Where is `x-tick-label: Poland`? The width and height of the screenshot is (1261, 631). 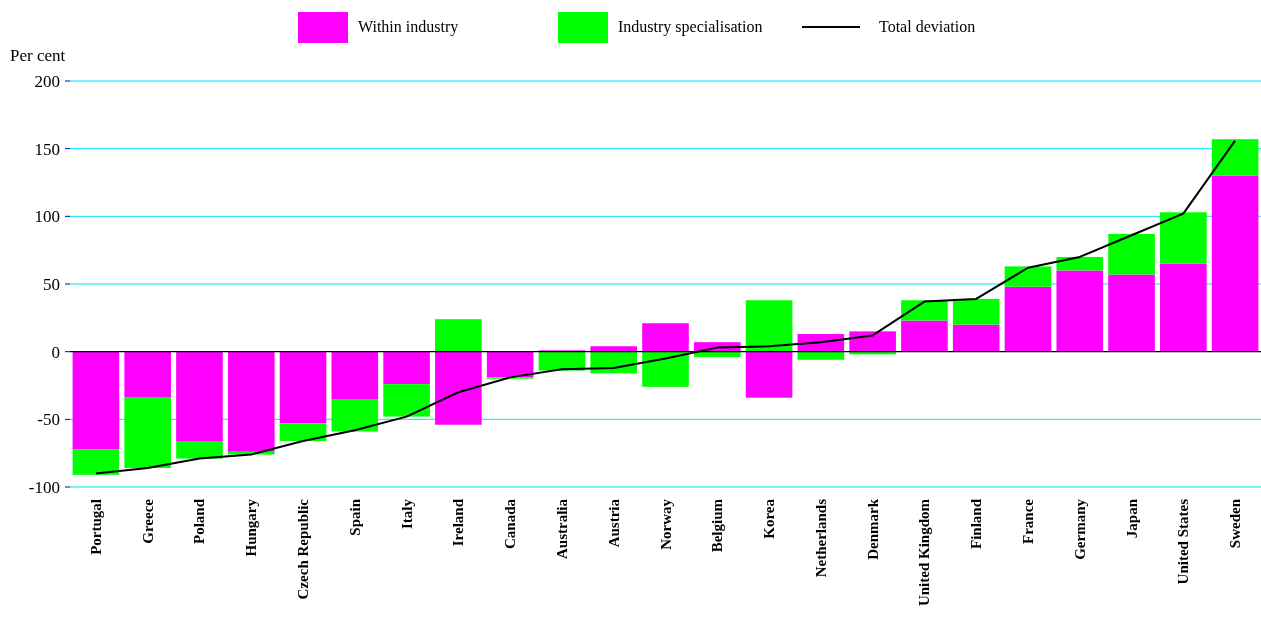
x-tick-label: Poland is located at coordinates (199, 521).